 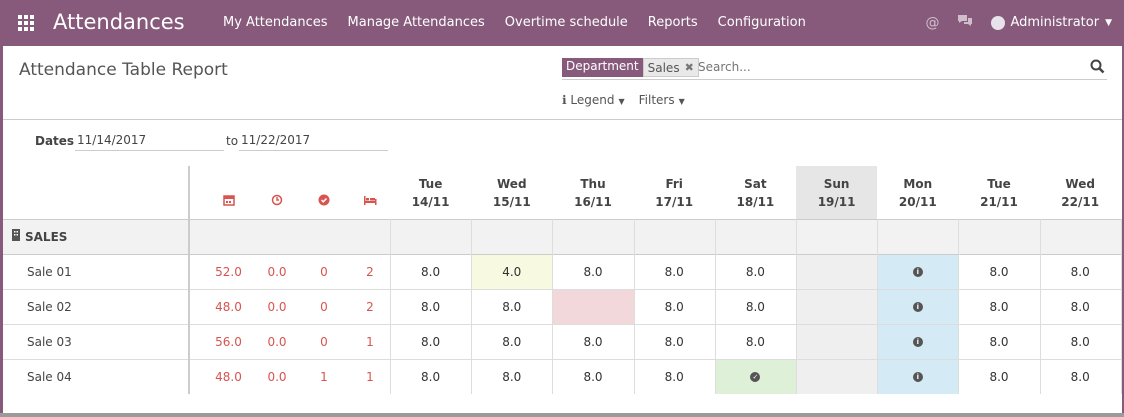 I want to click on building-icon, so click(x=16, y=236).